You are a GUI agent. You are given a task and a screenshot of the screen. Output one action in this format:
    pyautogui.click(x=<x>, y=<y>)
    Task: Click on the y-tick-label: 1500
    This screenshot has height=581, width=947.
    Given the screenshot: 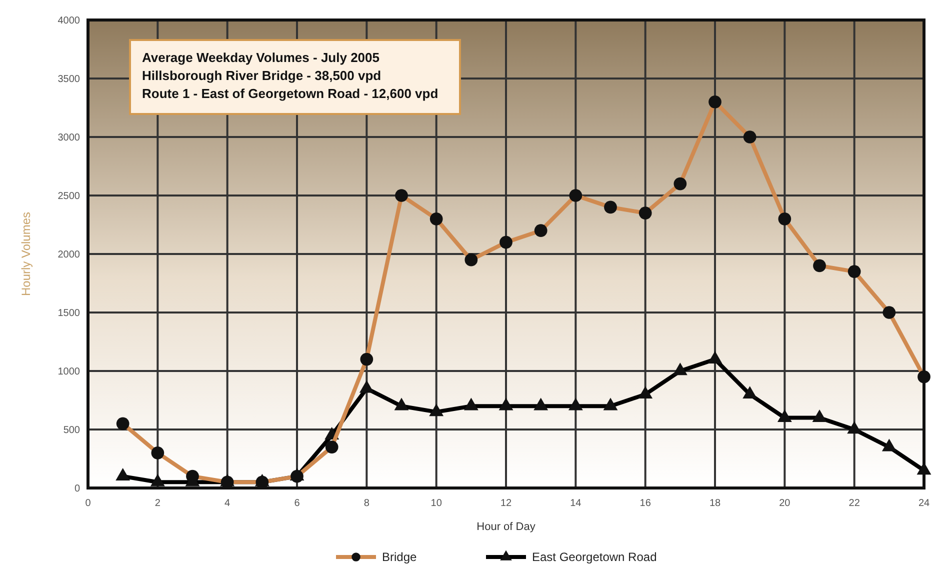 What is the action you would take?
    pyautogui.click(x=69, y=313)
    